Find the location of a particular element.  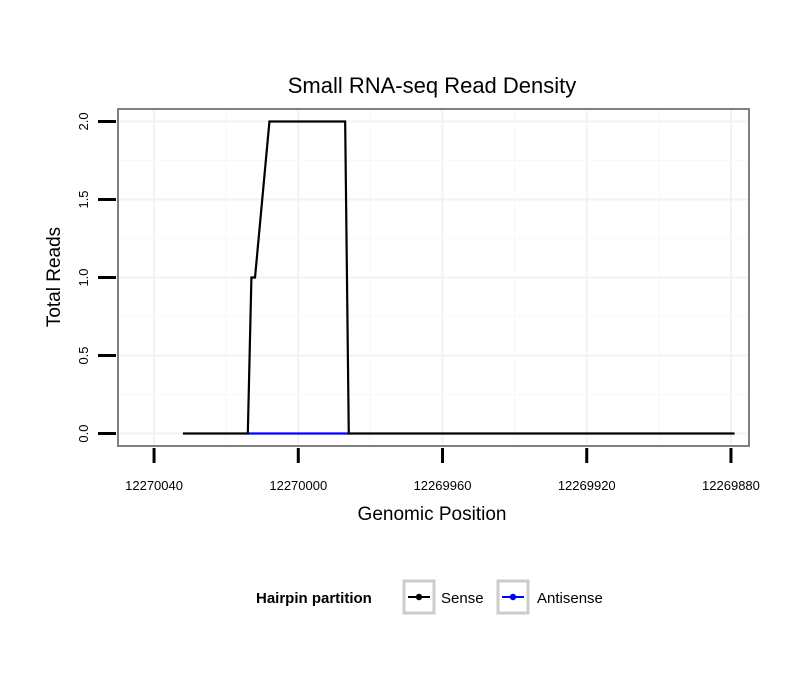

x-tick-label: 12269920 is located at coordinates (587, 485).